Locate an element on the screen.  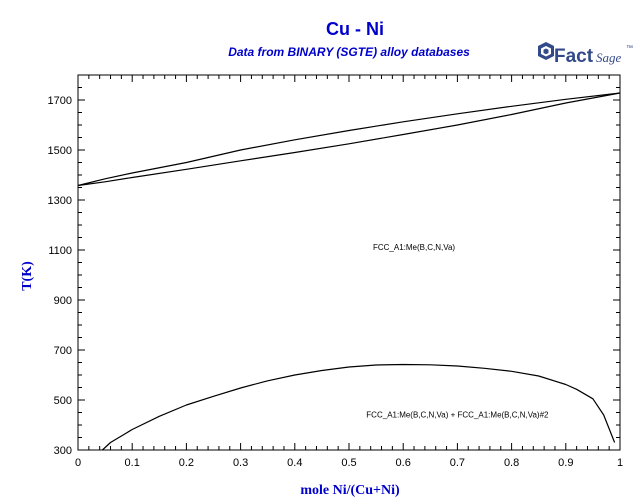
x-tick-label: 0.9 is located at coordinates (565, 463).